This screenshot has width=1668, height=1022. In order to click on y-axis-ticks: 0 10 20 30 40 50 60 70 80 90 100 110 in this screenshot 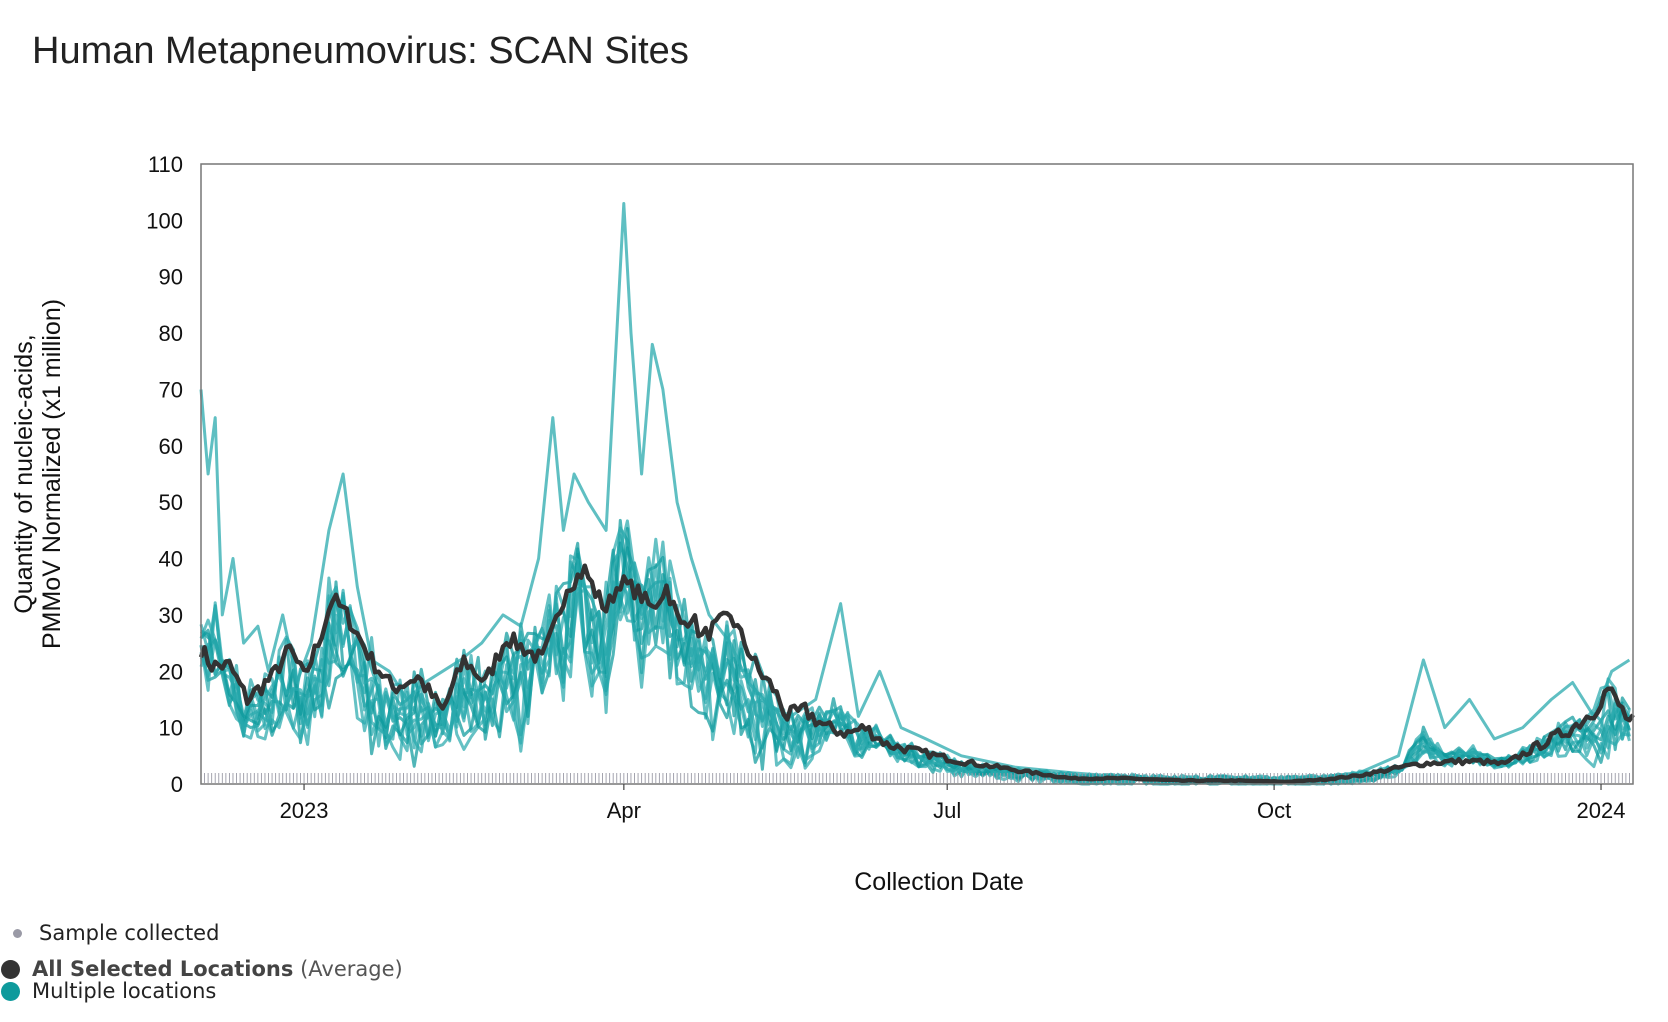, I will do `click(164, 474)`.